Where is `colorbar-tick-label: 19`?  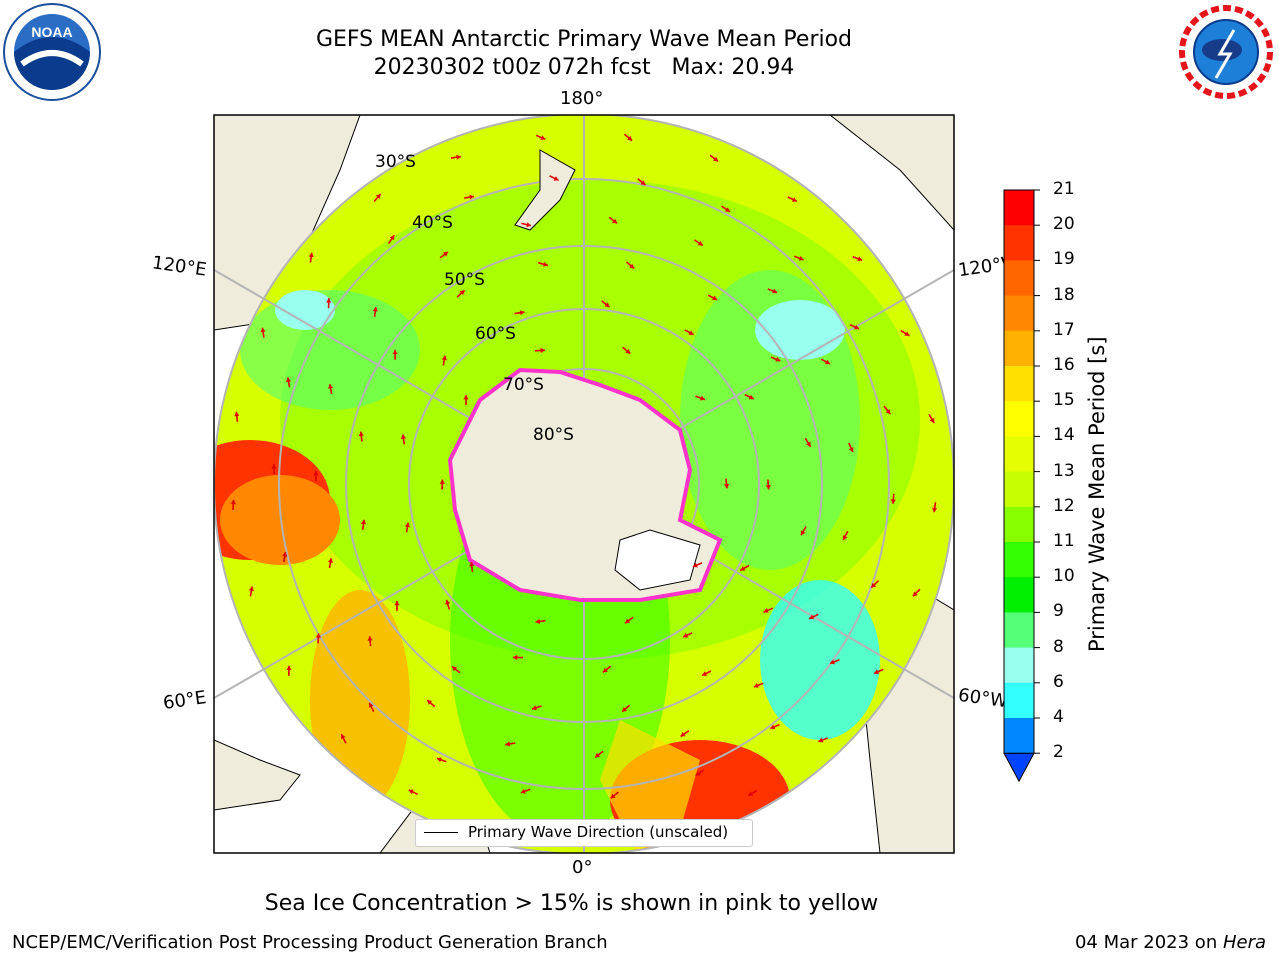
colorbar-tick-label: 19 is located at coordinates (1064, 259).